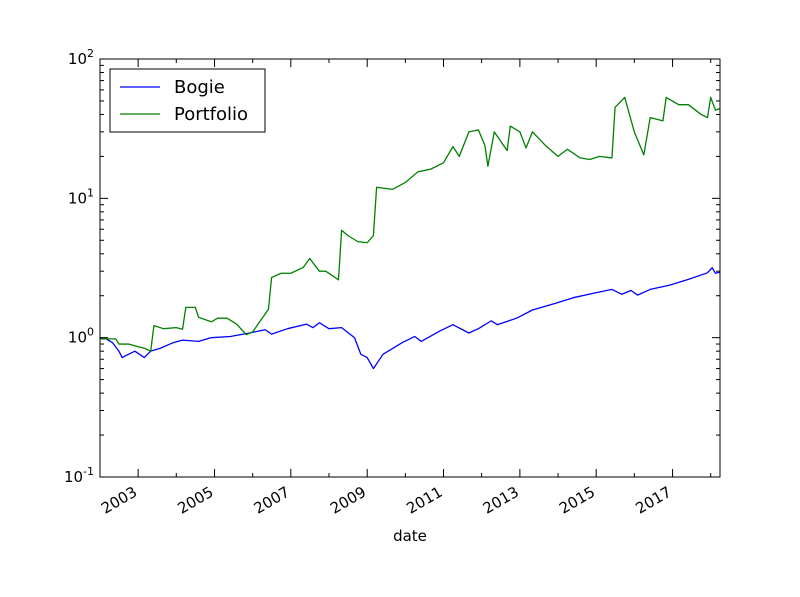  I want to click on legend-item-portfolio: Portfolio, so click(184, 114).